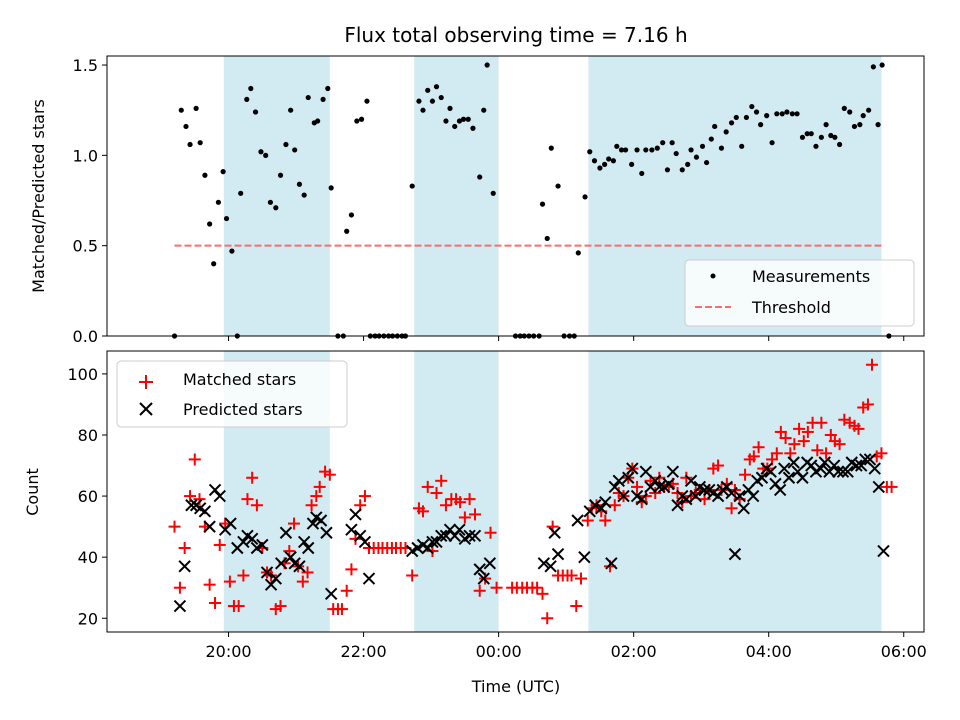 The height and width of the screenshot is (720, 960). Describe the element at coordinates (243, 409) in the screenshot. I see `legend-predicted-label: Predicted stars` at that location.